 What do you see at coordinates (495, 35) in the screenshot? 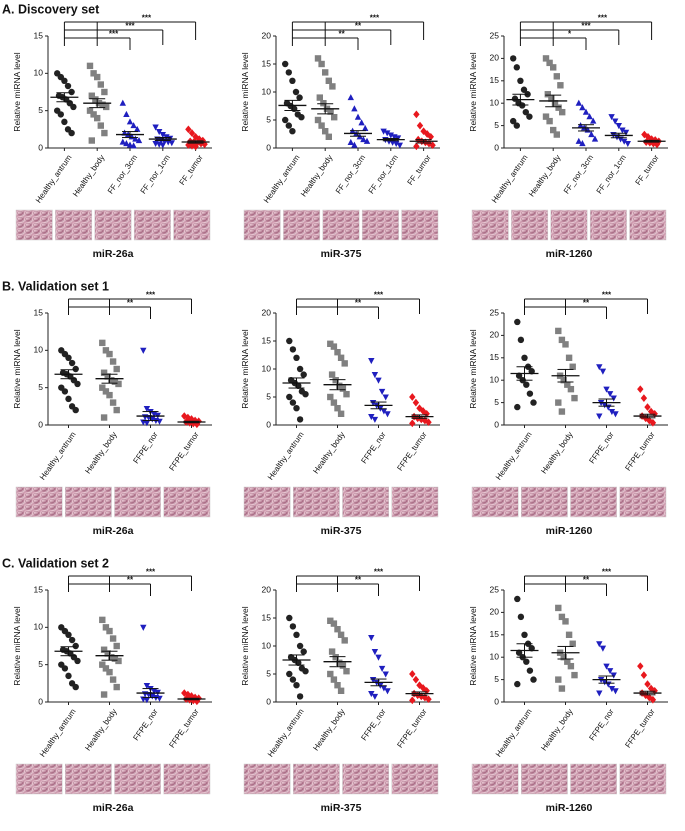
I see `y-tick-label: 25` at bounding box center [495, 35].